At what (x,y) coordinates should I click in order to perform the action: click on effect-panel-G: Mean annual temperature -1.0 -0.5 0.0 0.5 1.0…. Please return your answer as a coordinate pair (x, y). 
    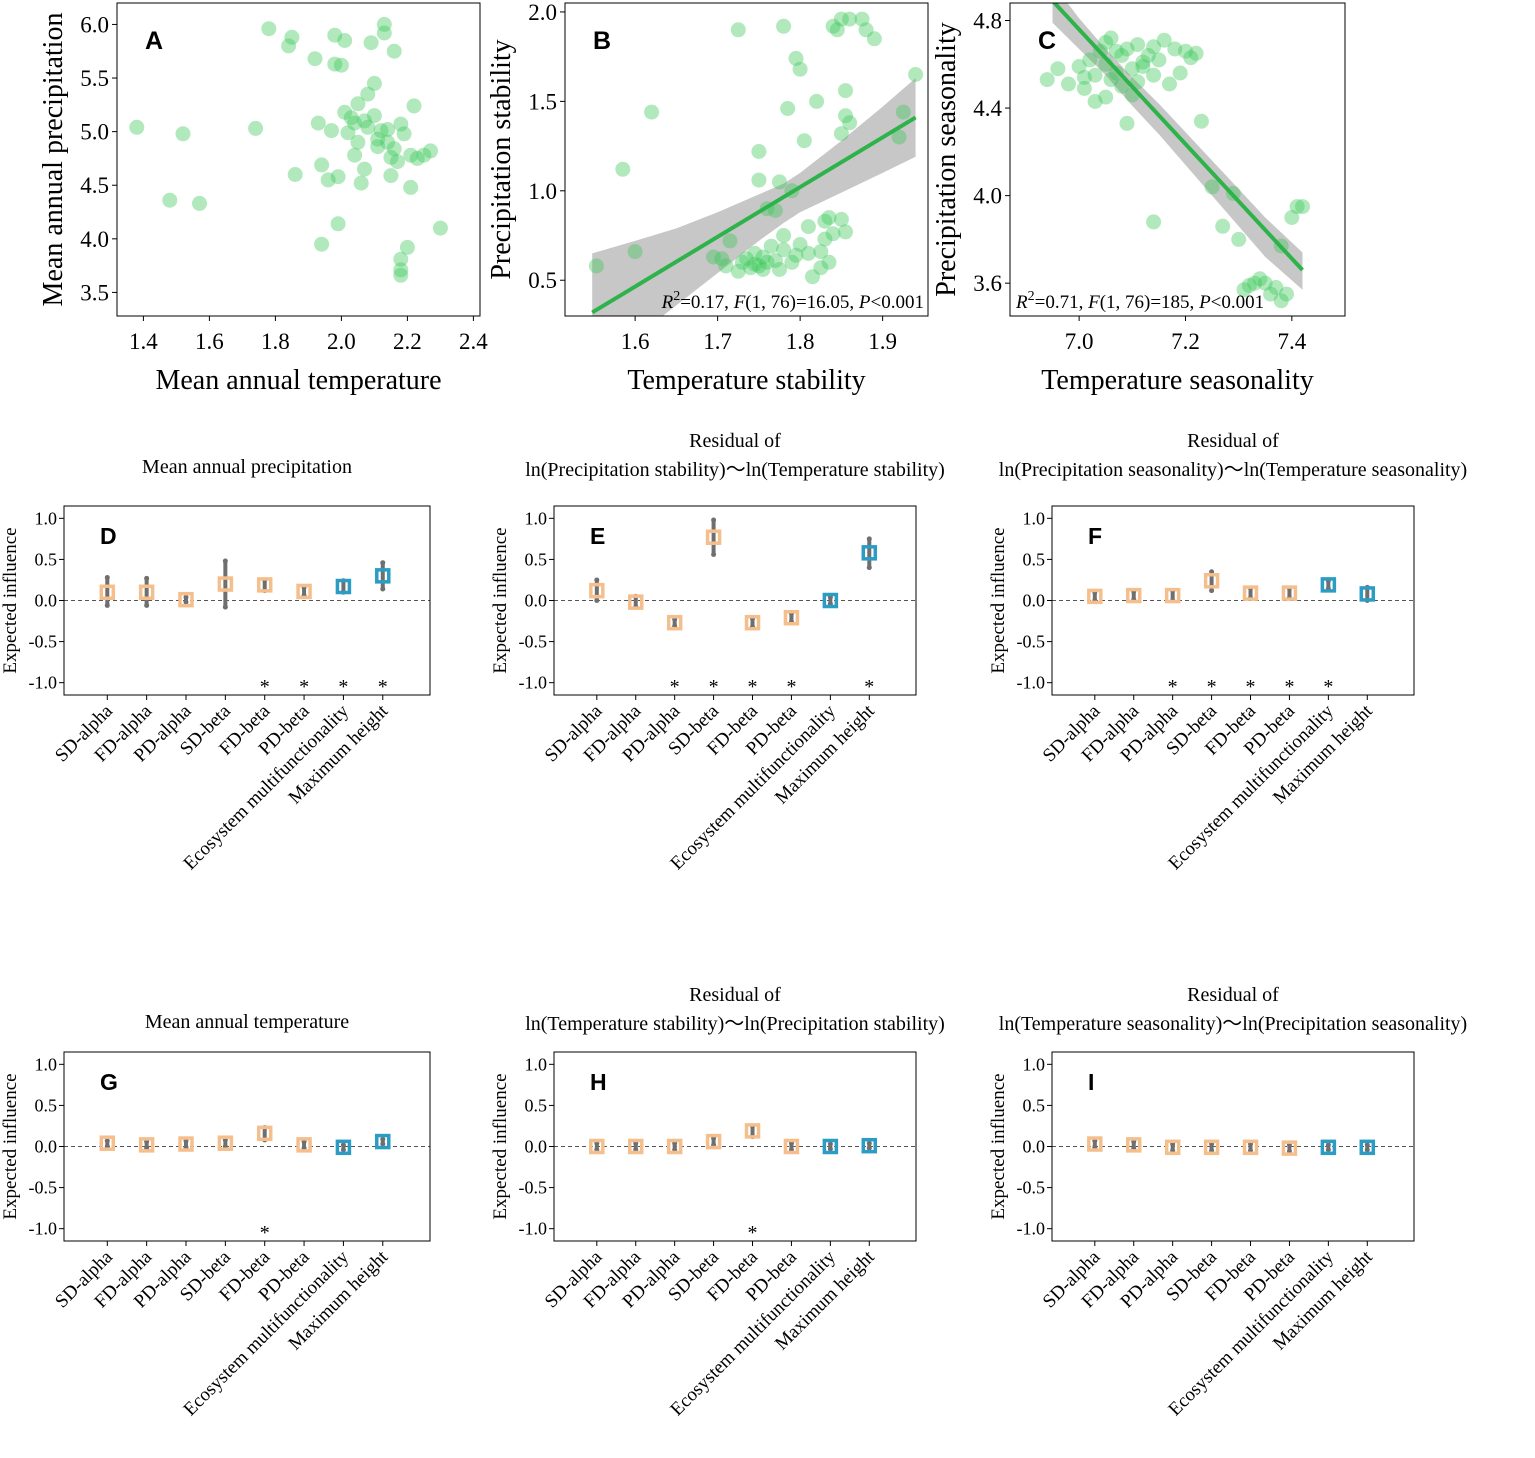
    Looking at the image, I should click on (215, 1215).